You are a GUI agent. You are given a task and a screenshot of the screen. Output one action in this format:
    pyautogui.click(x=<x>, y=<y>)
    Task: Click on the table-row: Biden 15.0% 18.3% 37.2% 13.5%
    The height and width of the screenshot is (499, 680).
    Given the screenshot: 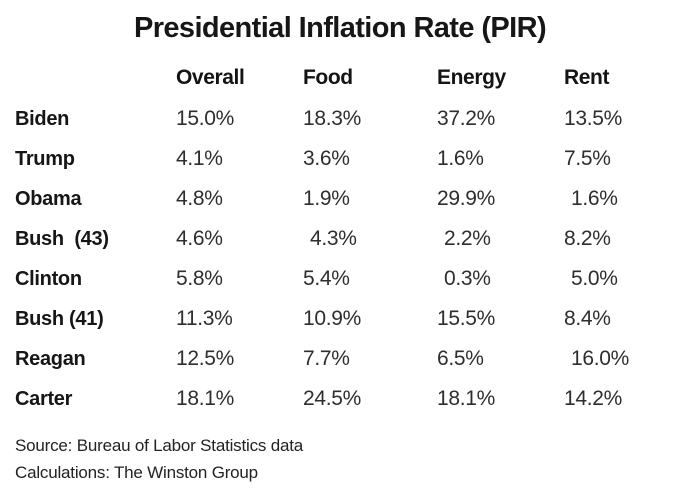 What is the action you would take?
    pyautogui.click(x=347, y=119)
    